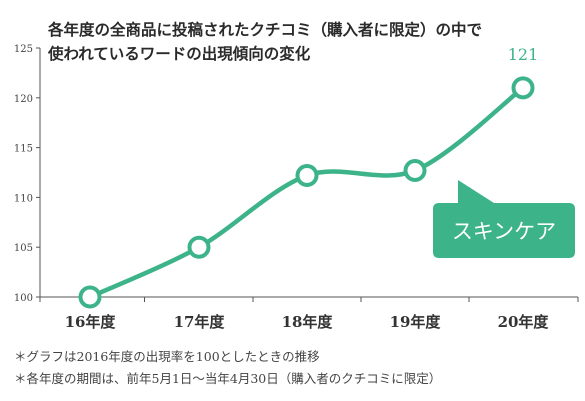 This screenshot has width=585, height=401. Describe the element at coordinates (23, 99) in the screenshot. I see `y-tick-label: 120` at that location.